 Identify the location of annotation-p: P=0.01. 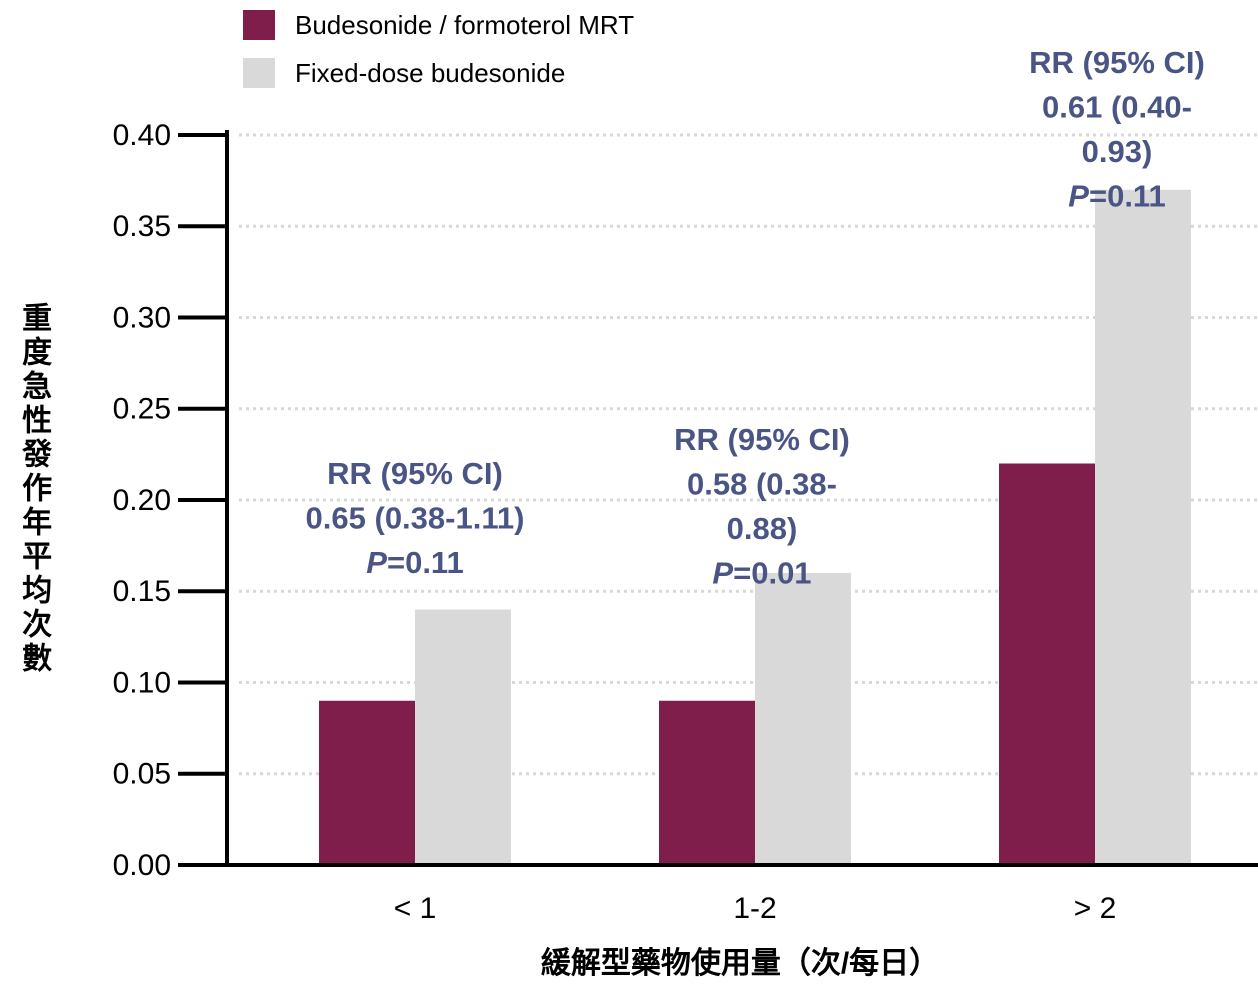
(761, 573).